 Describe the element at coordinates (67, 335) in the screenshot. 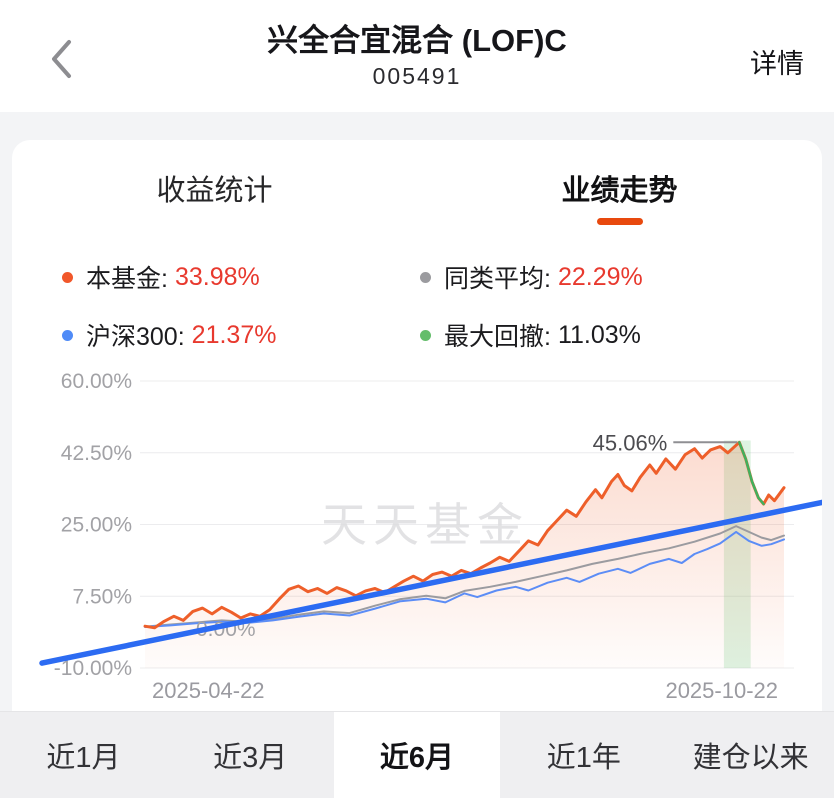

I see `csi300-dot-icon` at that location.